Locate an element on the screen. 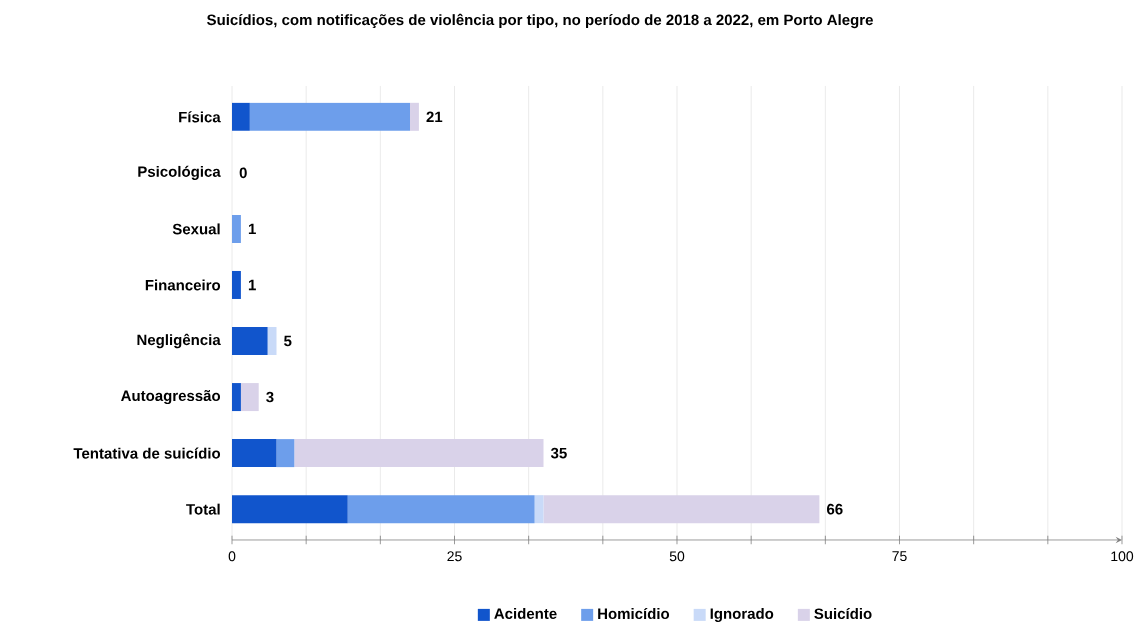 The height and width of the screenshot is (631, 1137). legend-label: Ignorado is located at coordinates (742, 614).